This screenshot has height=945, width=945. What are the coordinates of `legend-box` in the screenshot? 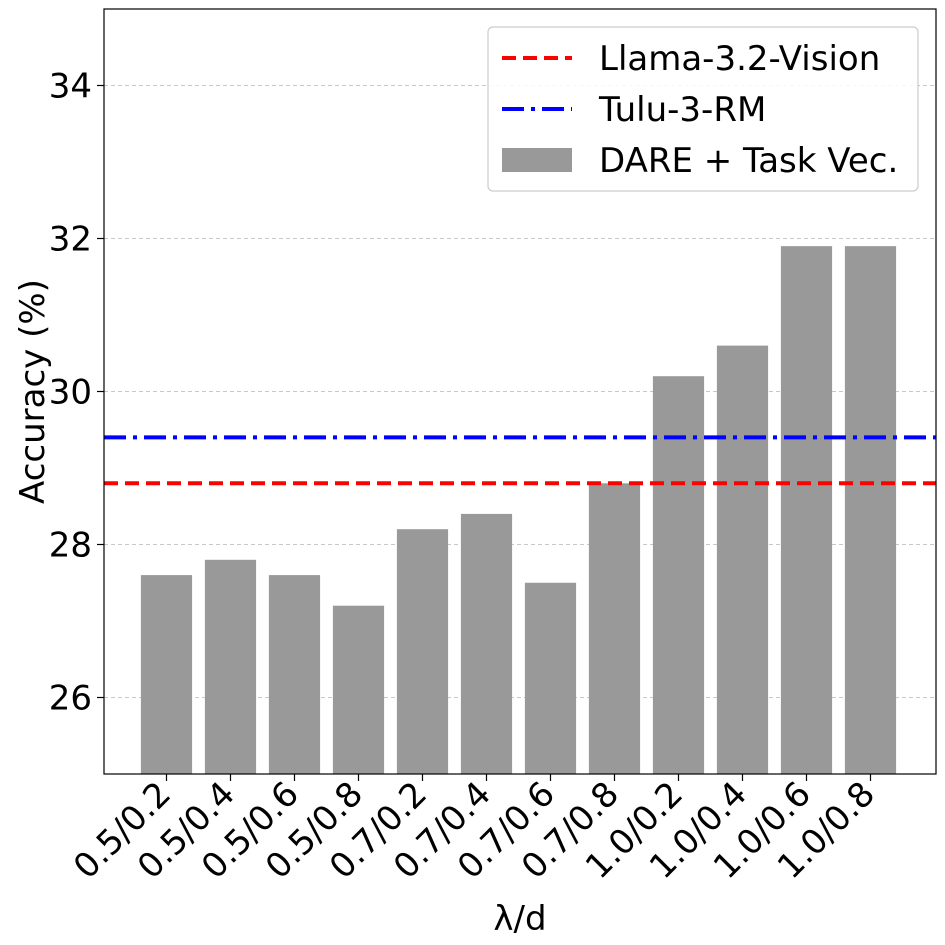 It's located at (703, 109).